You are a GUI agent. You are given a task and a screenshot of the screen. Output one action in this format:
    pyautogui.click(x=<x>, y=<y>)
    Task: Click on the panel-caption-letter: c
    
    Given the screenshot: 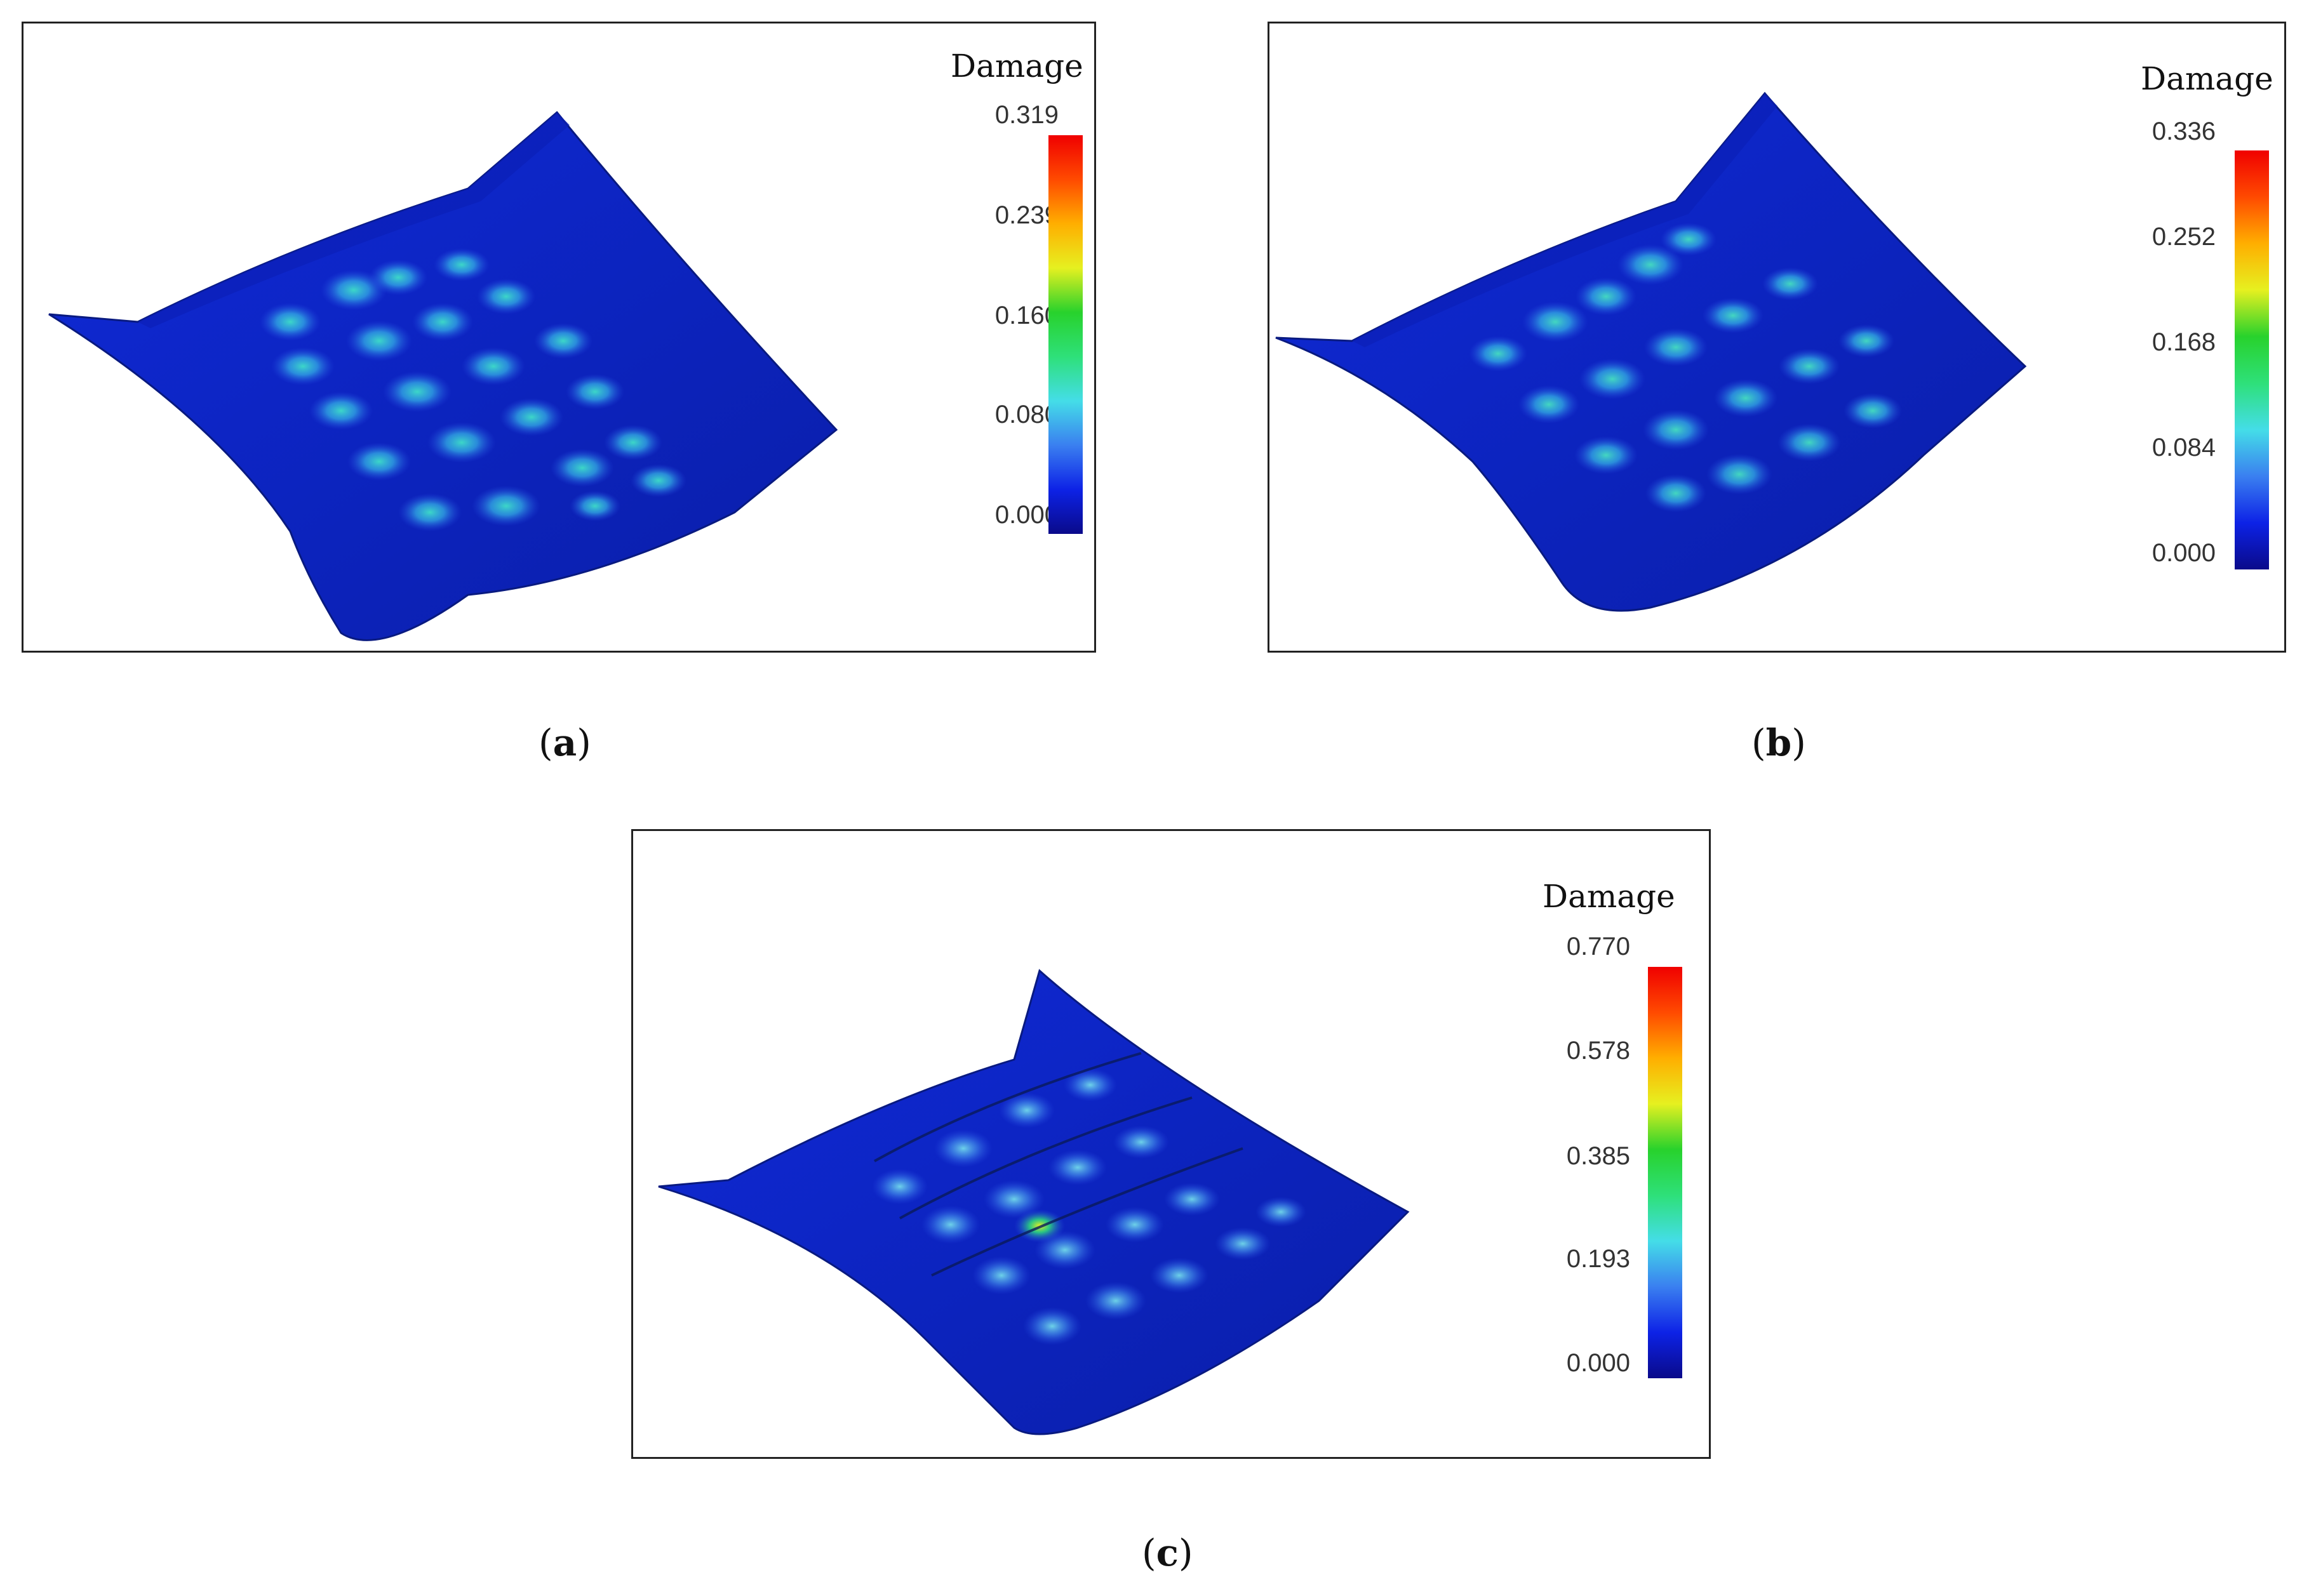 What is the action you would take?
    pyautogui.click(x=1168, y=1553)
    